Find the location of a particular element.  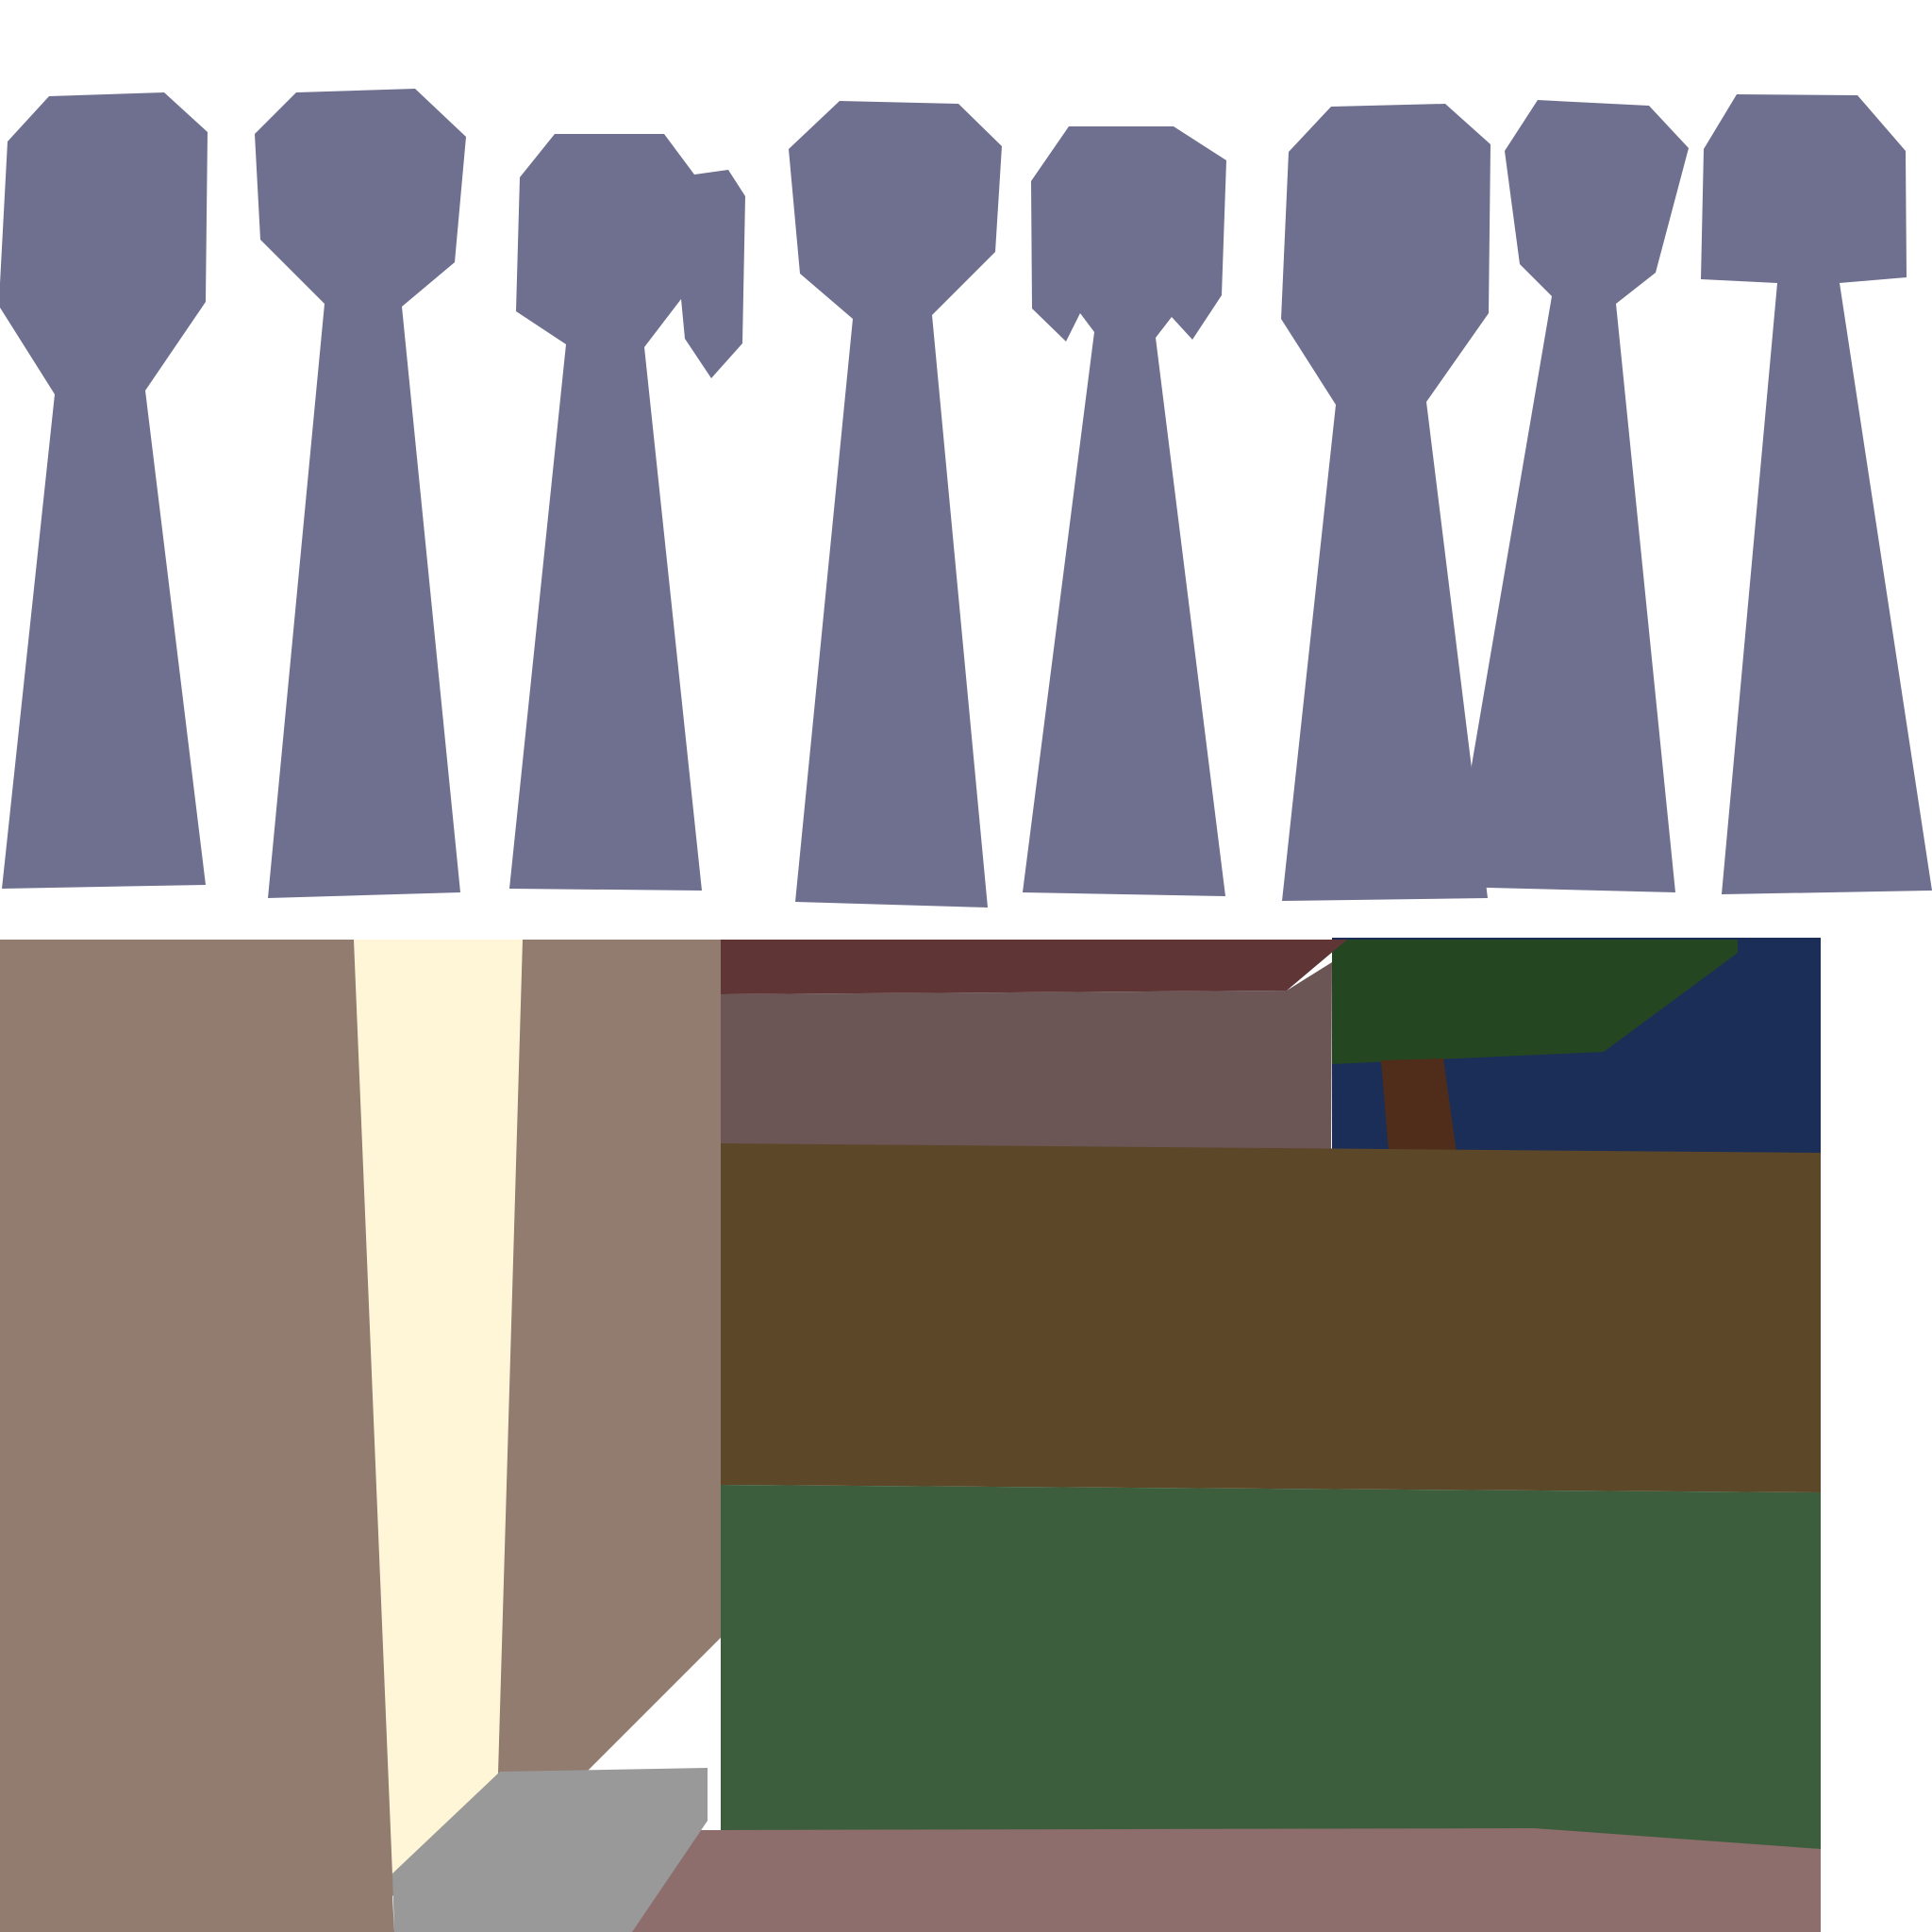

grass-field is located at coordinates (1271, 1667).